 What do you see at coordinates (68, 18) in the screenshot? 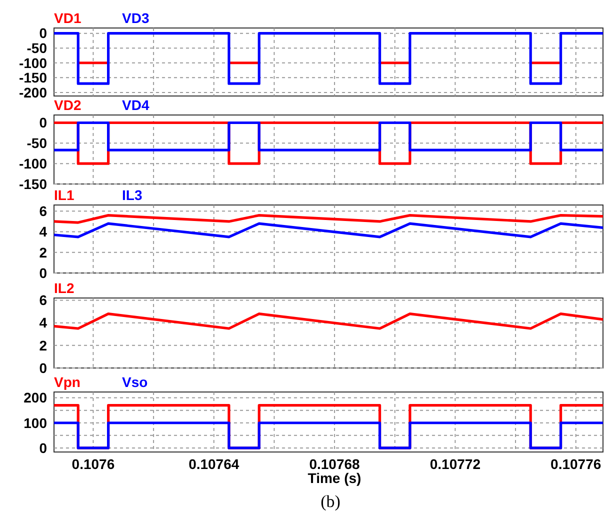
I see `text: VD1` at bounding box center [68, 18].